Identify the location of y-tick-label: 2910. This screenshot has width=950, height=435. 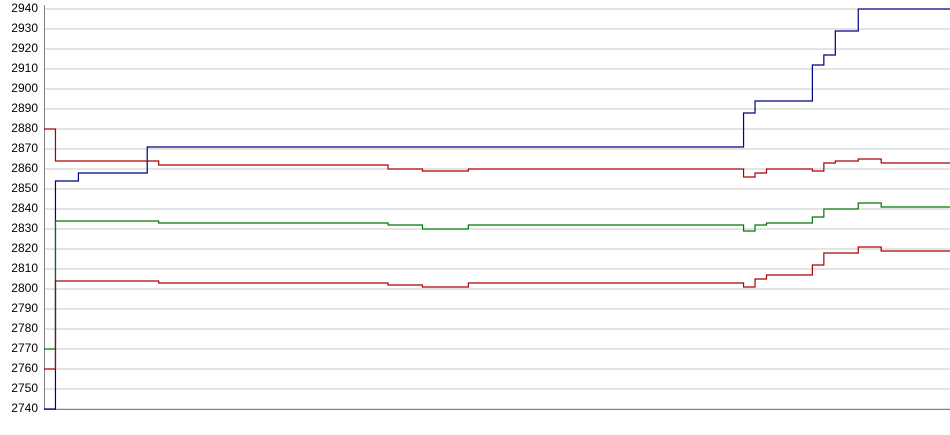
(24, 68).